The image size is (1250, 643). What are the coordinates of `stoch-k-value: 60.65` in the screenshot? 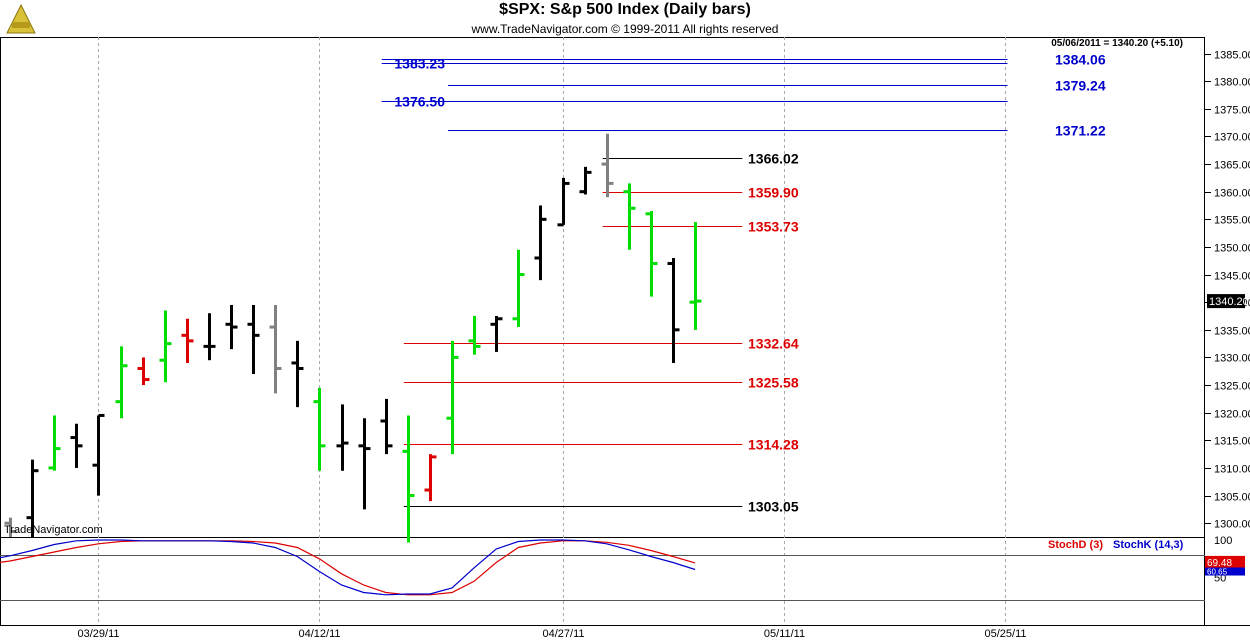 It's located at (1217, 572).